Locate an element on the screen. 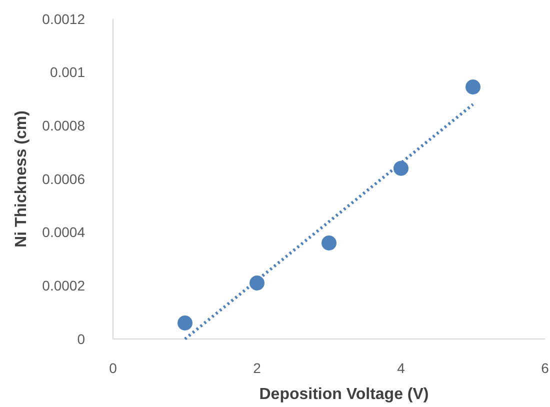  y-tick-label: 0.0006 is located at coordinates (64, 178).